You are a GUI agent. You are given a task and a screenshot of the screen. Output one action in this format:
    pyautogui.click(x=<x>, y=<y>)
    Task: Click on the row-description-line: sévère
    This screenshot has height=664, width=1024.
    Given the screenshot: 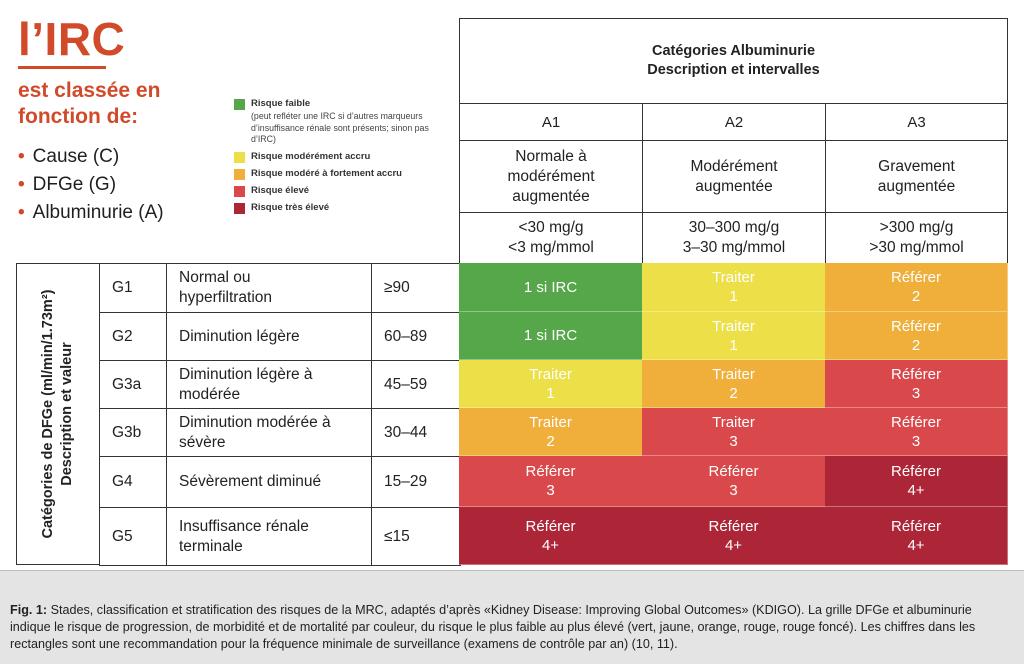 What is the action you would take?
    pyautogui.click(x=202, y=442)
    